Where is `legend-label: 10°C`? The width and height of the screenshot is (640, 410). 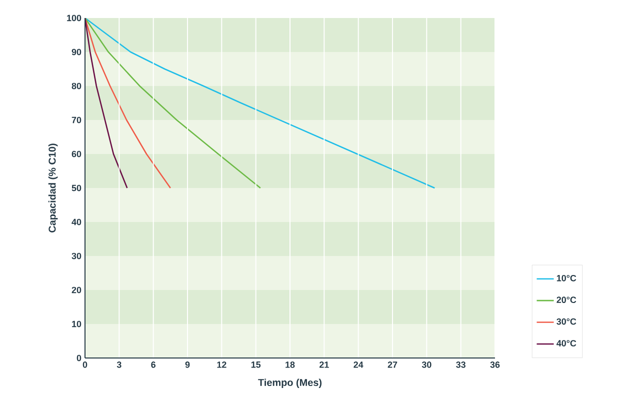 legend-label: 10°C is located at coordinates (566, 278).